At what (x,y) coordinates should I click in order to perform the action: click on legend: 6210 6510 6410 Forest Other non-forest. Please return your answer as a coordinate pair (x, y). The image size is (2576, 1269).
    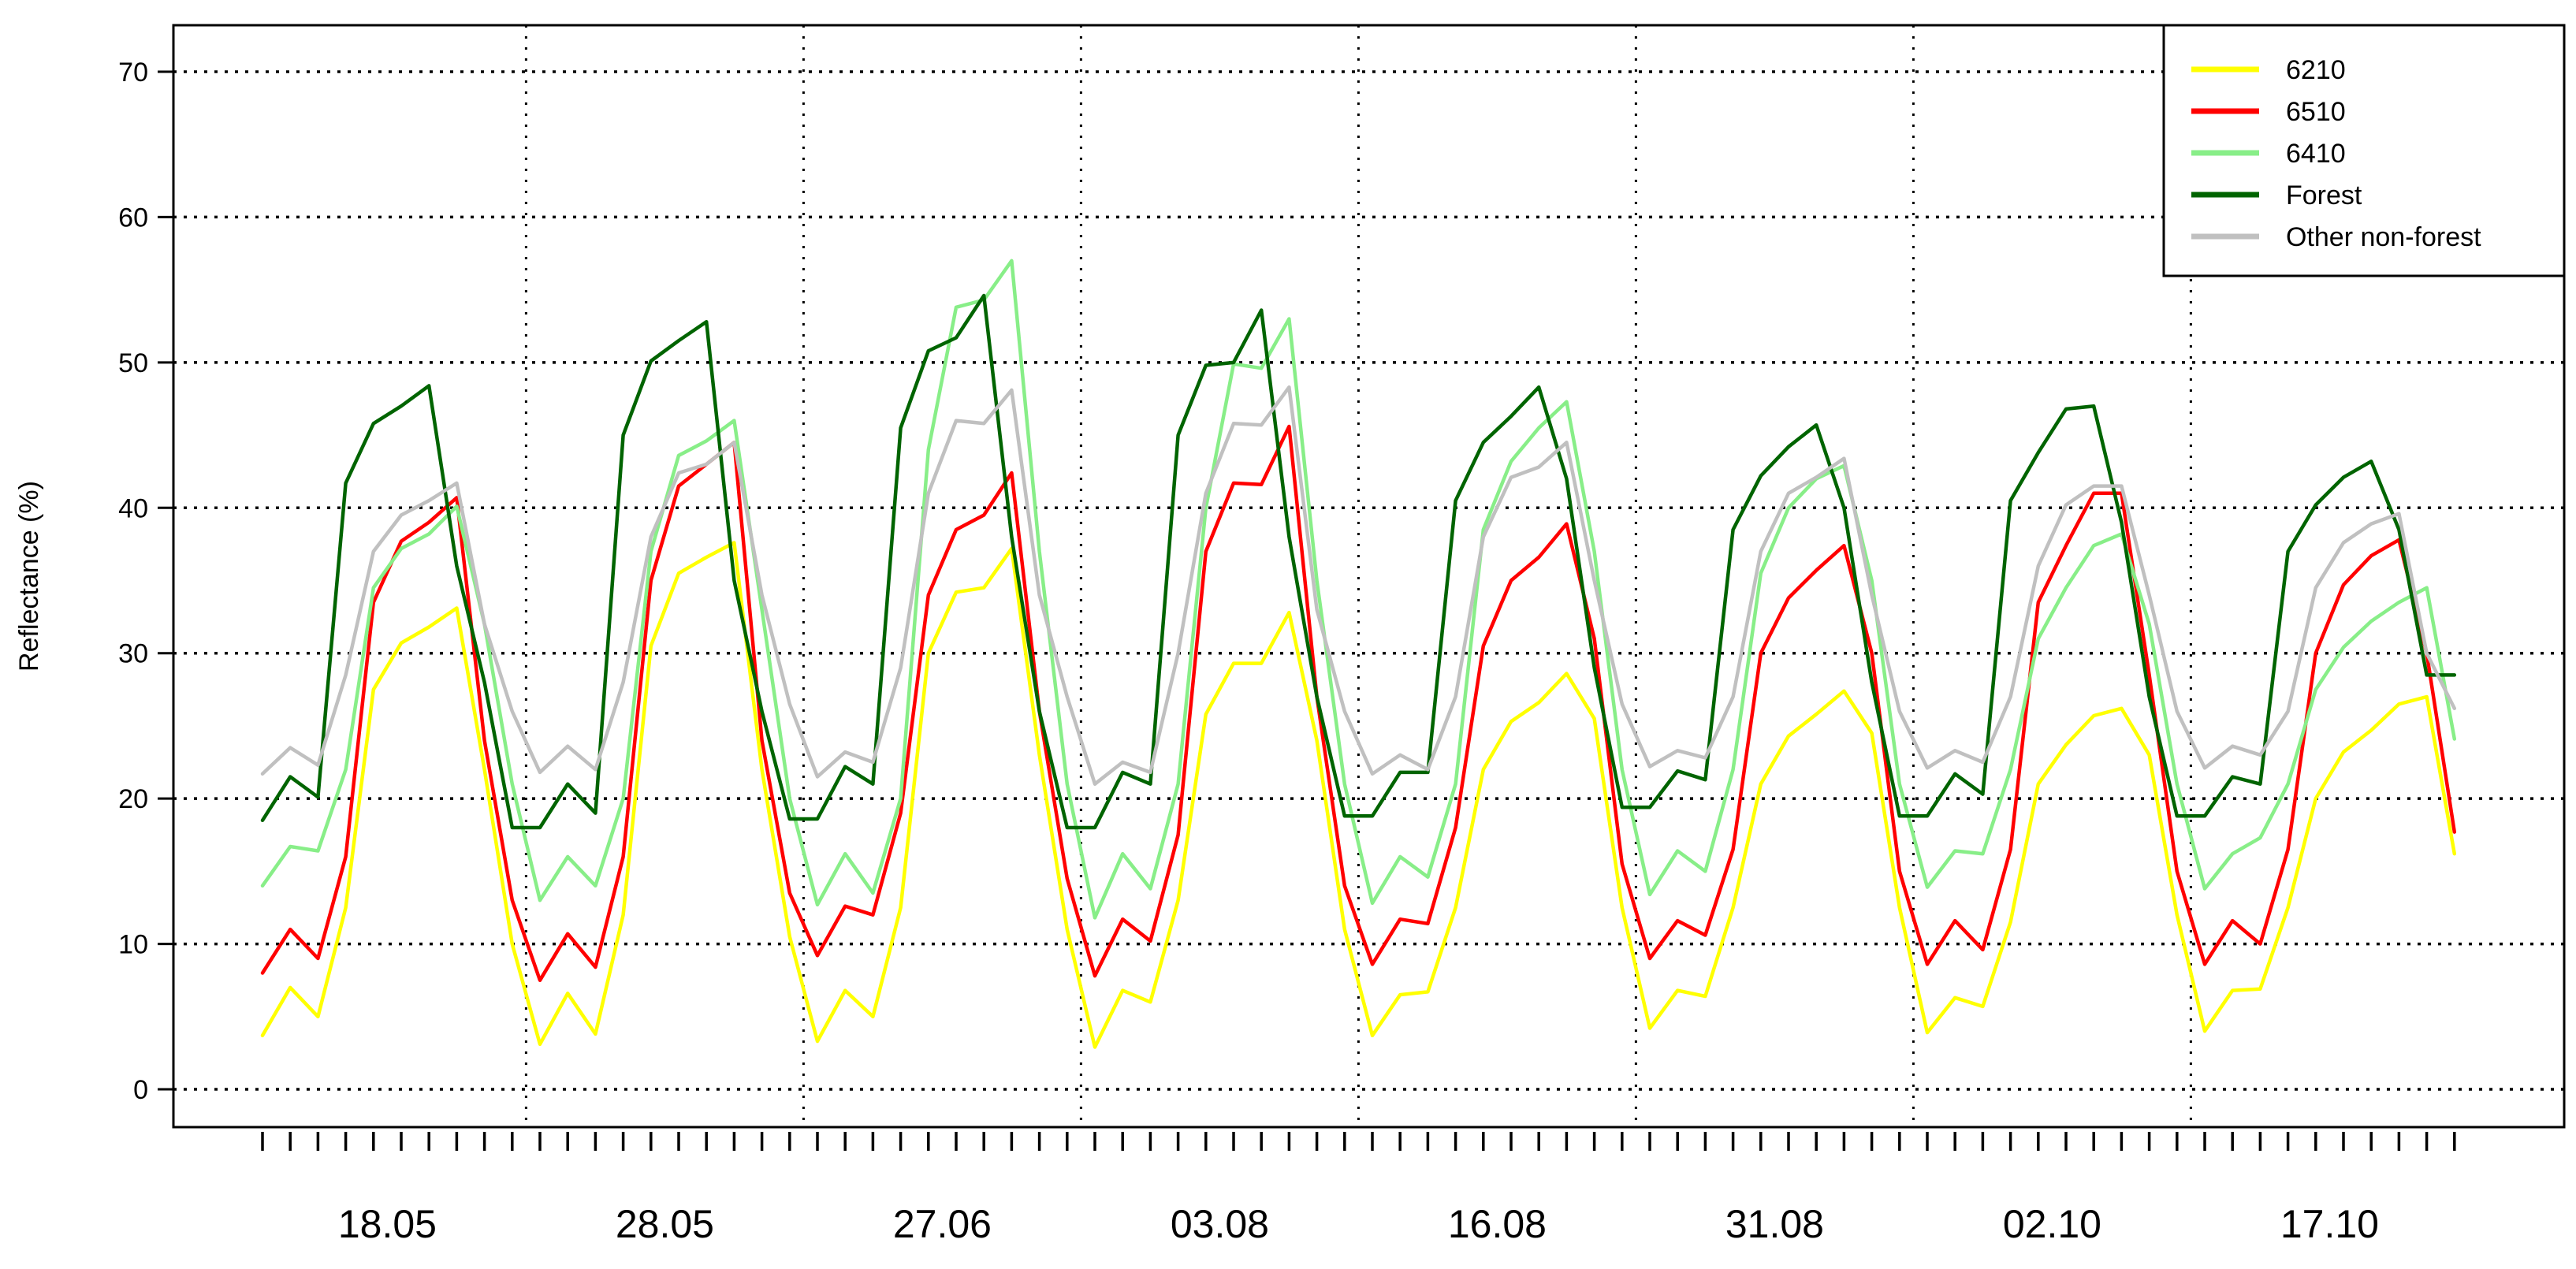
    Looking at the image, I should click on (2364, 151).